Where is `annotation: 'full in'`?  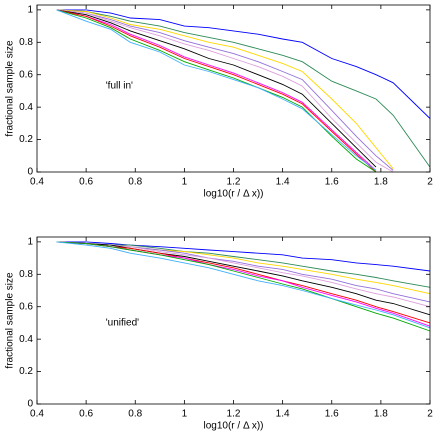
annotation: 'full in' is located at coordinates (119, 86).